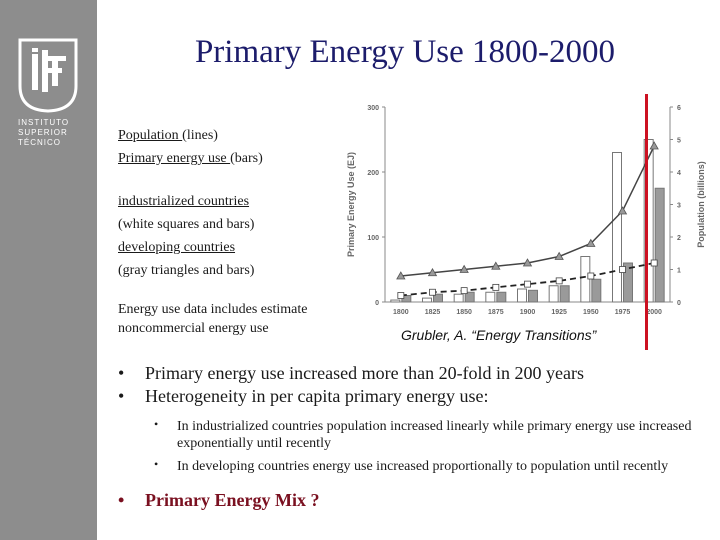 This screenshot has height=540, width=720. Describe the element at coordinates (186, 224) in the screenshot. I see `industrialized-hint: (white squares and bars)` at that location.